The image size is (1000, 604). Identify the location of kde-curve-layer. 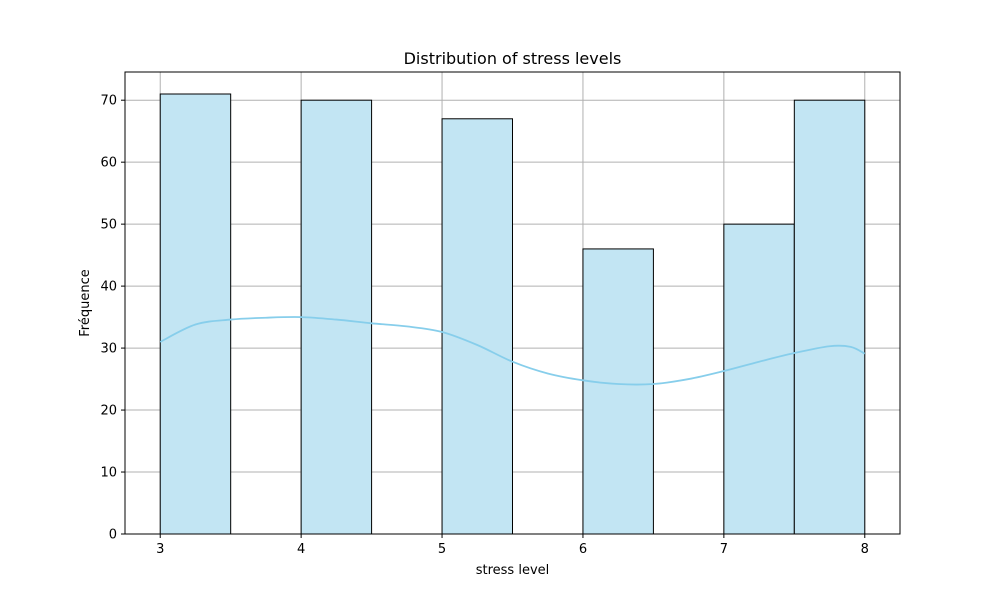
(512, 351).